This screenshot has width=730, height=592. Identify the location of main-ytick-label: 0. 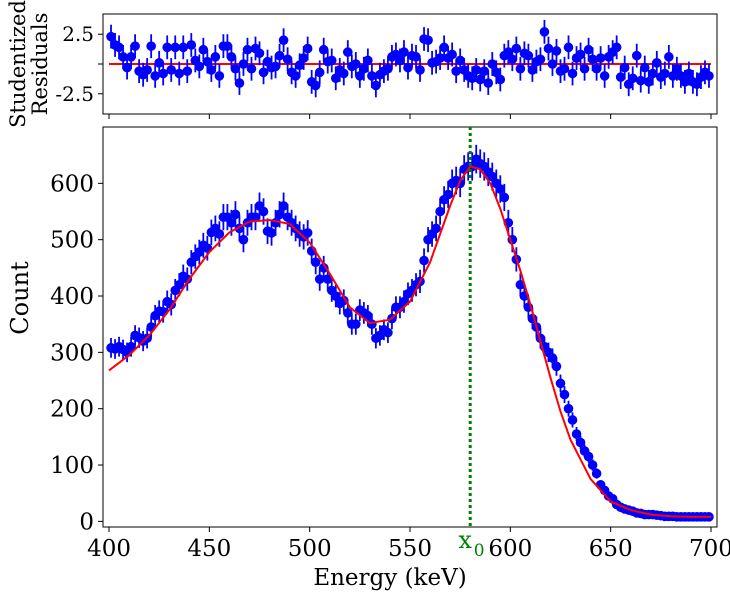
(86, 522).